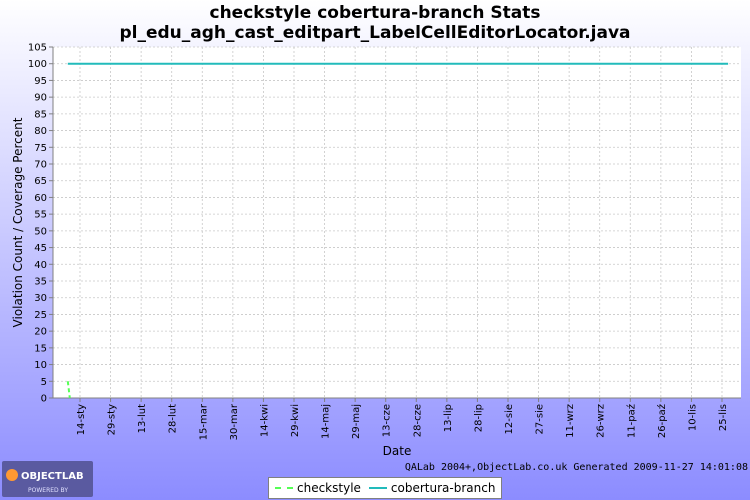  Describe the element at coordinates (662, 421) in the screenshot. I see `x-tick-label: 26-paź` at that location.